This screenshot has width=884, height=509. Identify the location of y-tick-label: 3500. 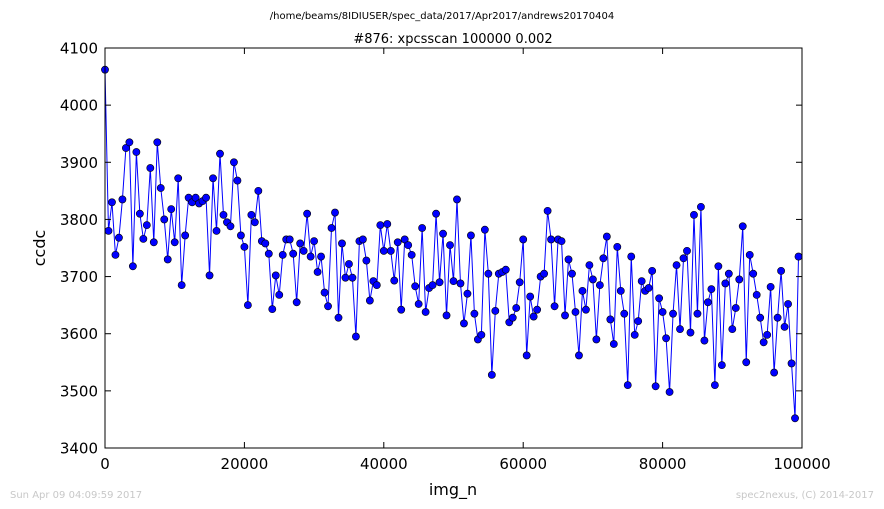
(79, 391).